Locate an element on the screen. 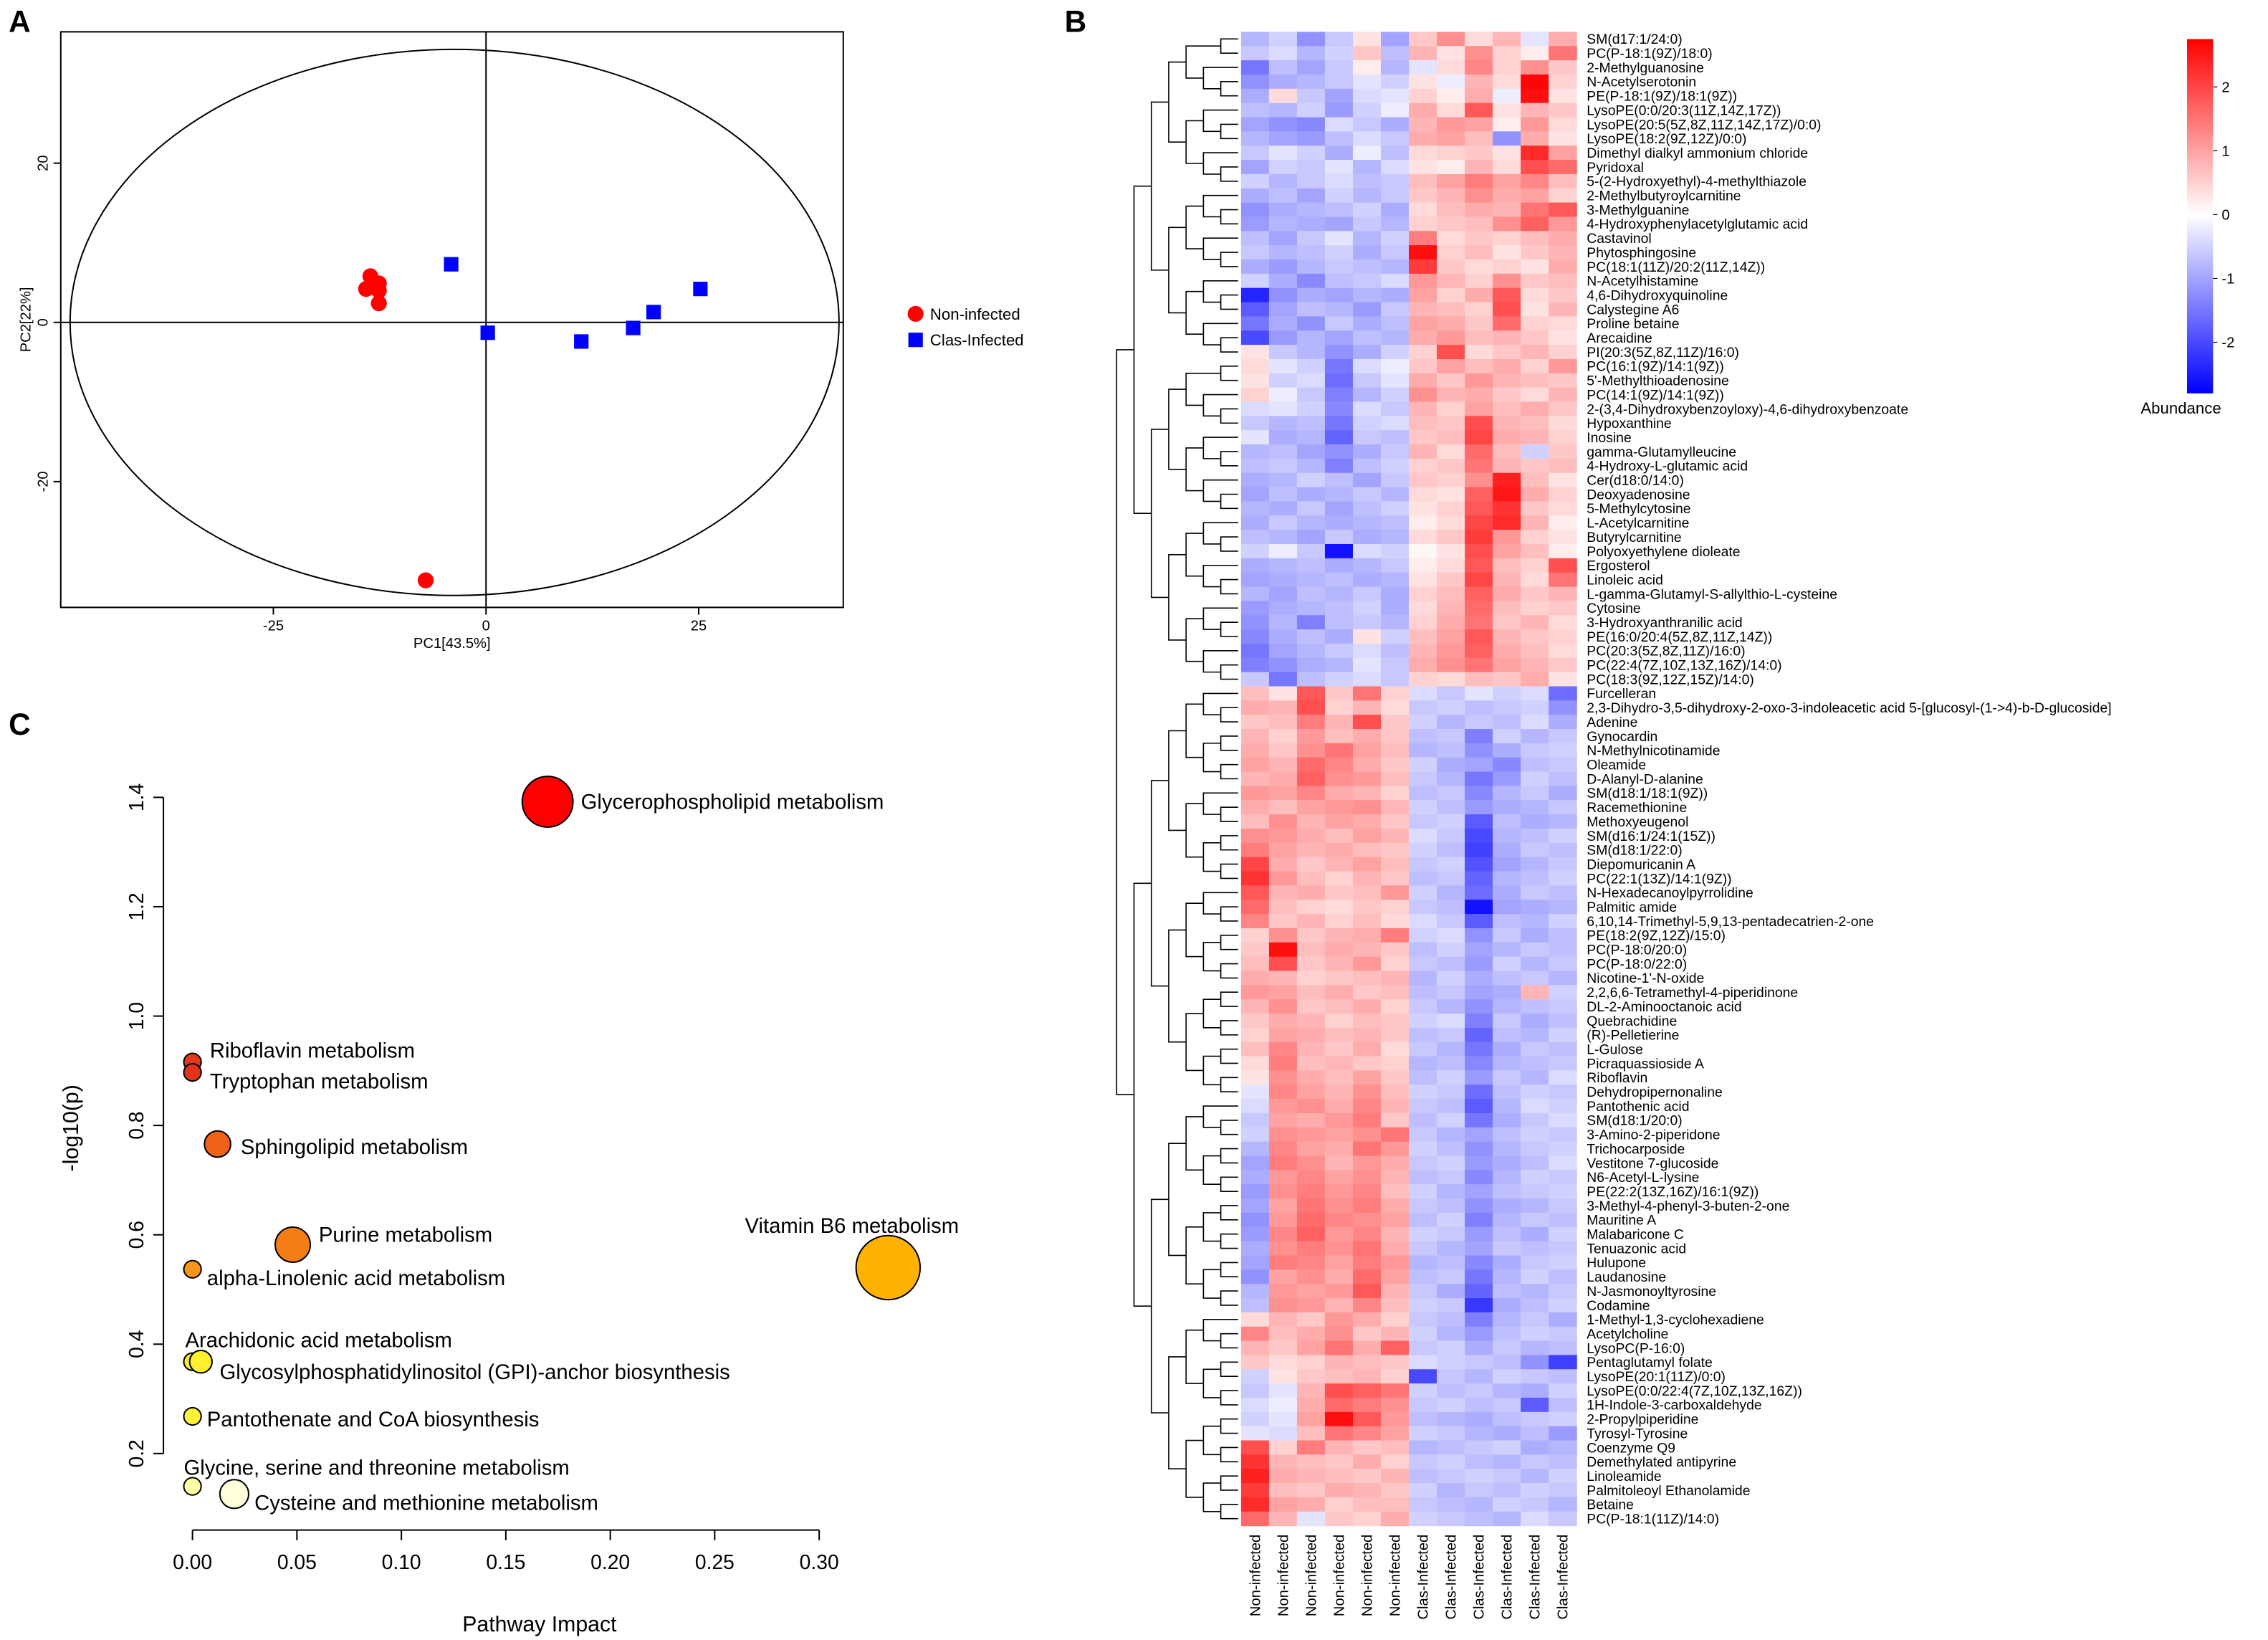  row-label: Acetylcholine is located at coordinates (1627, 1334).